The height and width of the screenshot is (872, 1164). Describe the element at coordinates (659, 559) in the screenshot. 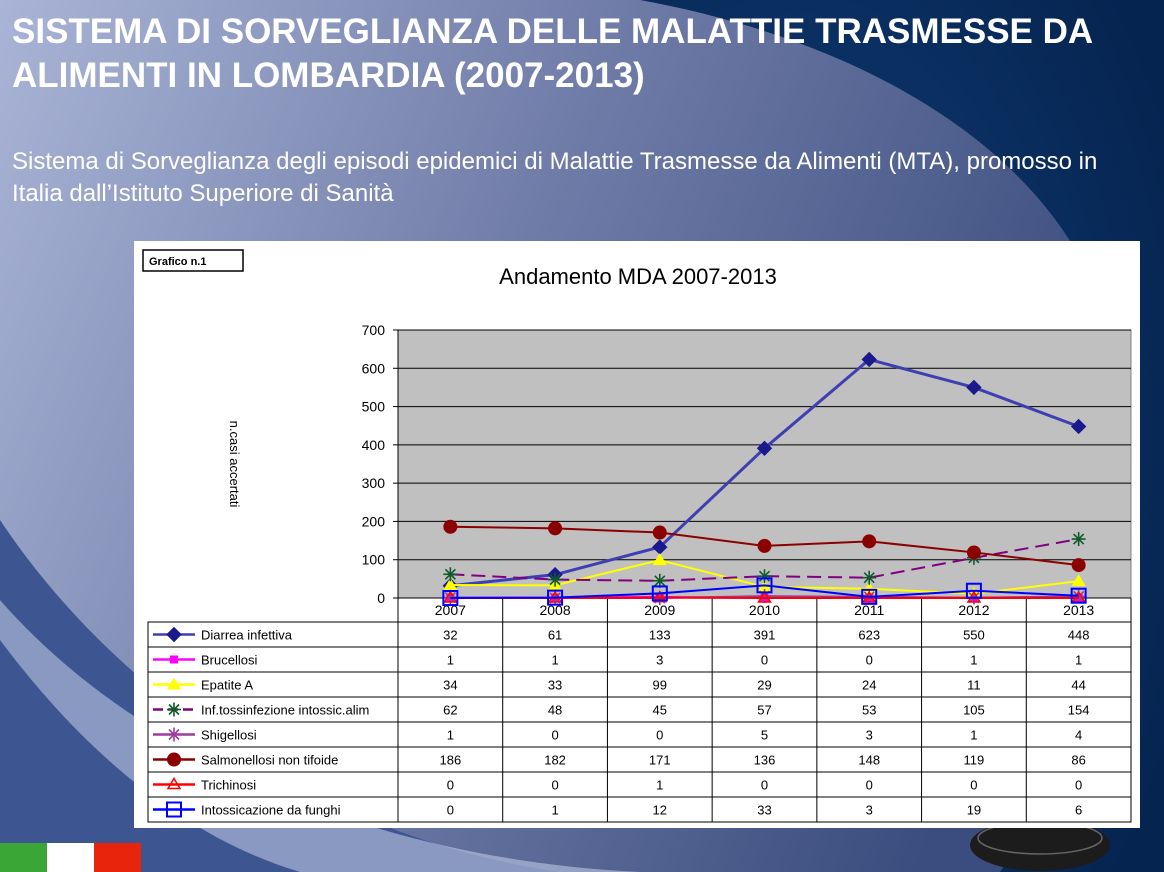

I see `data-point-epatite-a` at that location.